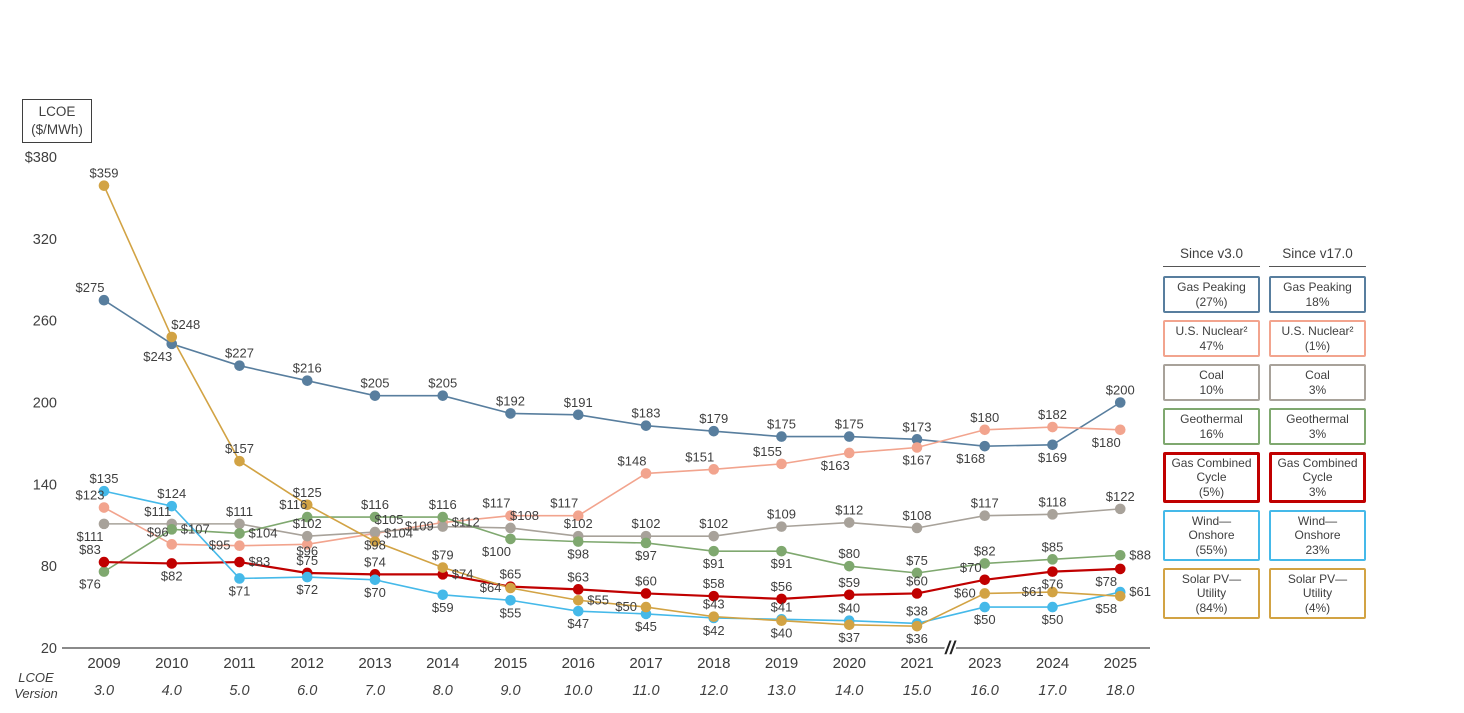  I want to click on legend-item-line: Onshore, so click(1211, 535).